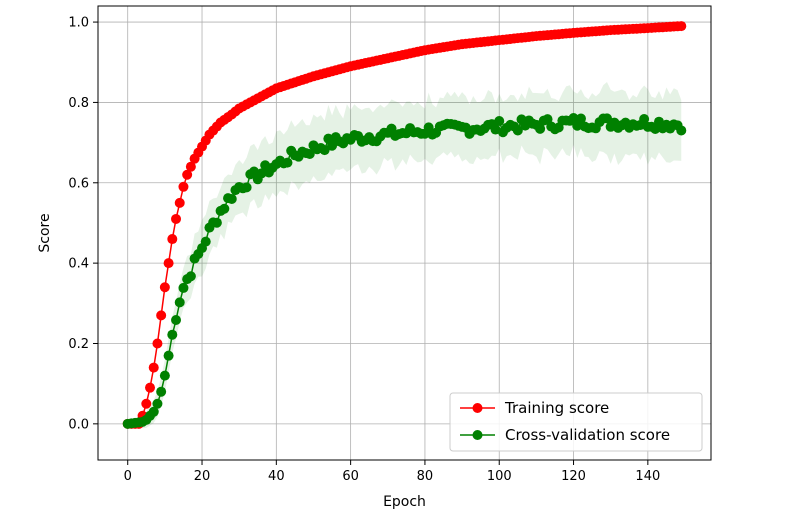 The image size is (789, 524). Describe the element at coordinates (45, 232) in the screenshot. I see `y-axis-label: Score` at that location.